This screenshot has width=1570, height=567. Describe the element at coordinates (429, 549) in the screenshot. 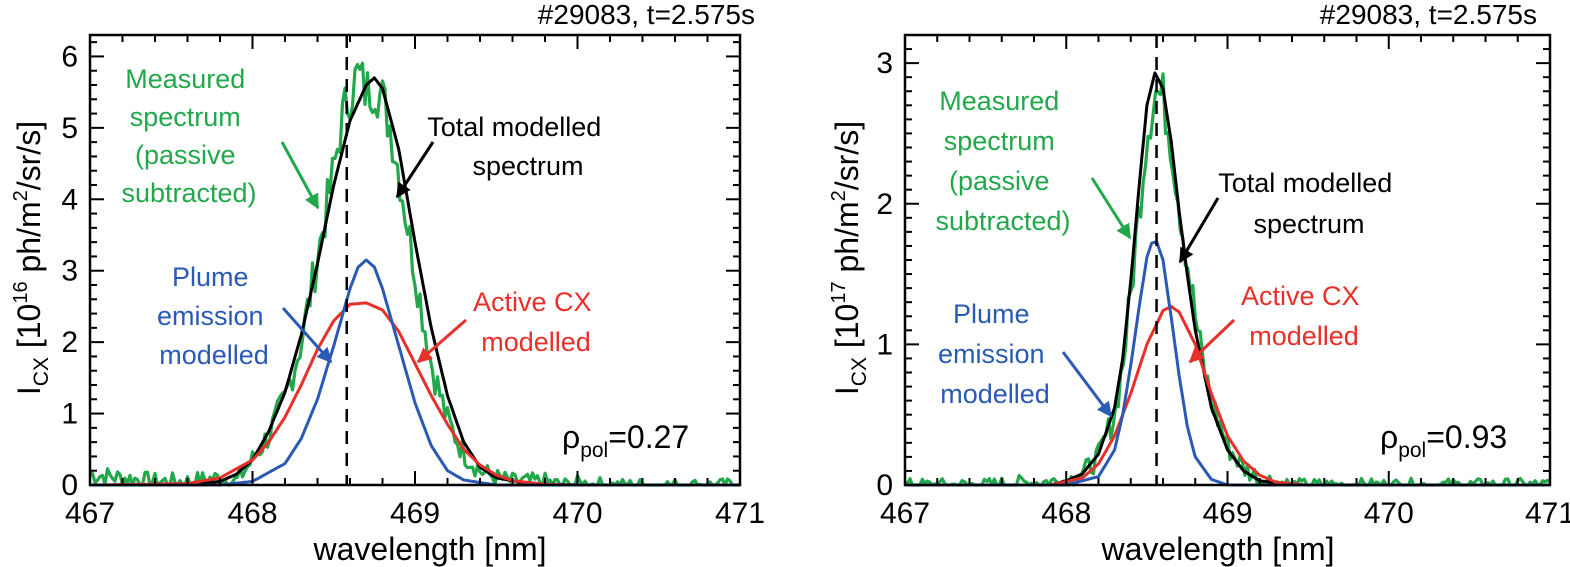

I see `panel-left-xlabel: wavelength [nm]` at that location.